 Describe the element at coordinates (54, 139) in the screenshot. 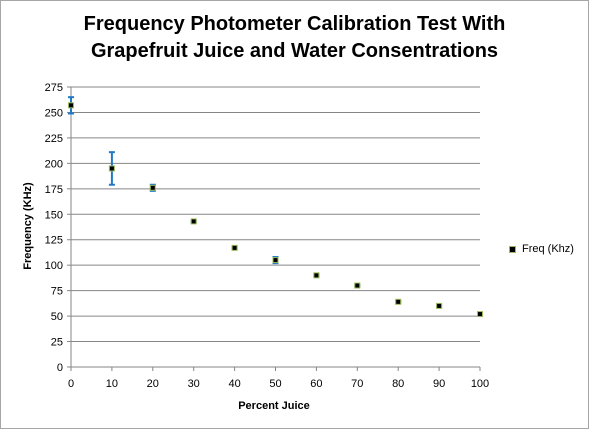

I see `y-tick-label-225: 225` at that location.